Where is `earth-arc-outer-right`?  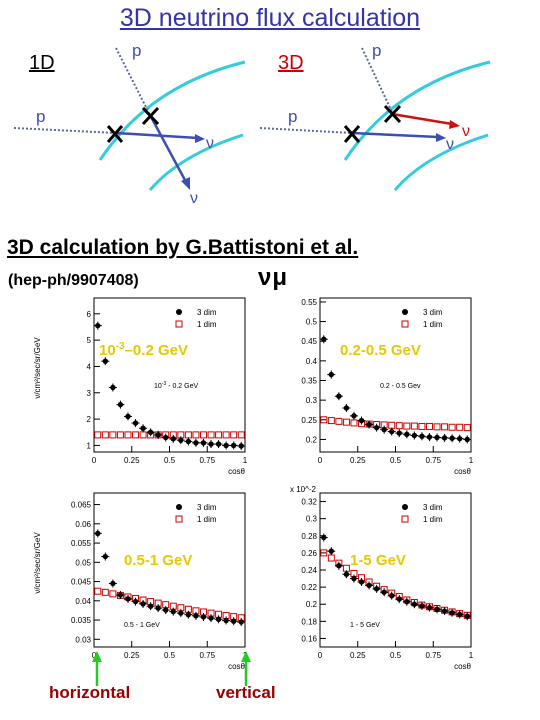 earth-arc-outer-right is located at coordinates (417, 110).